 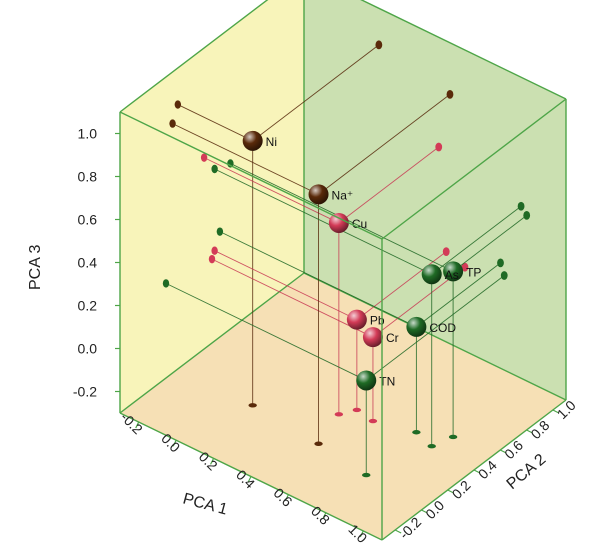 I want to click on point-label: Ni, so click(x=271, y=142).